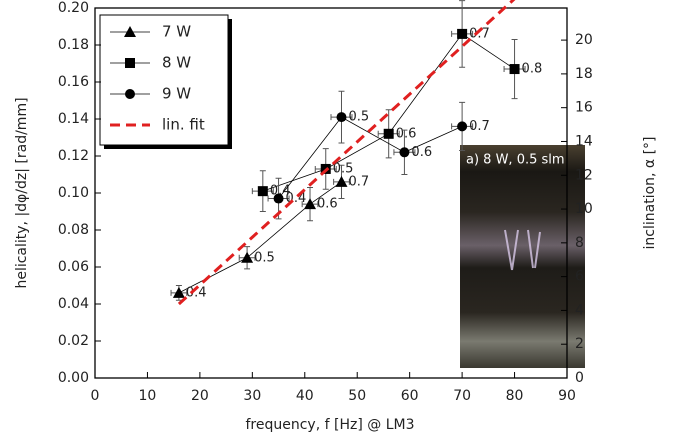 This screenshot has height=447, width=675. I want to click on y-tick-label: 0.08, so click(73, 230).